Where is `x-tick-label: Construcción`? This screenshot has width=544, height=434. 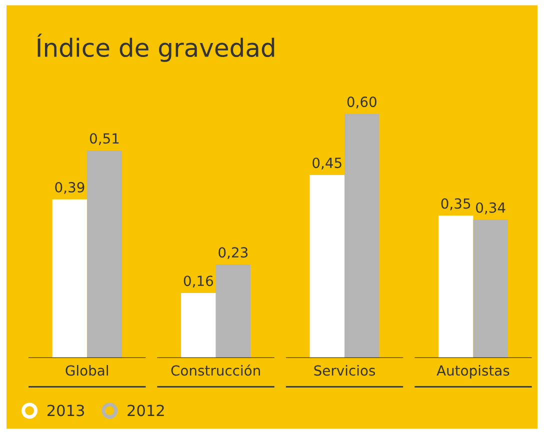 x-tick-label: Construcción is located at coordinates (215, 370).